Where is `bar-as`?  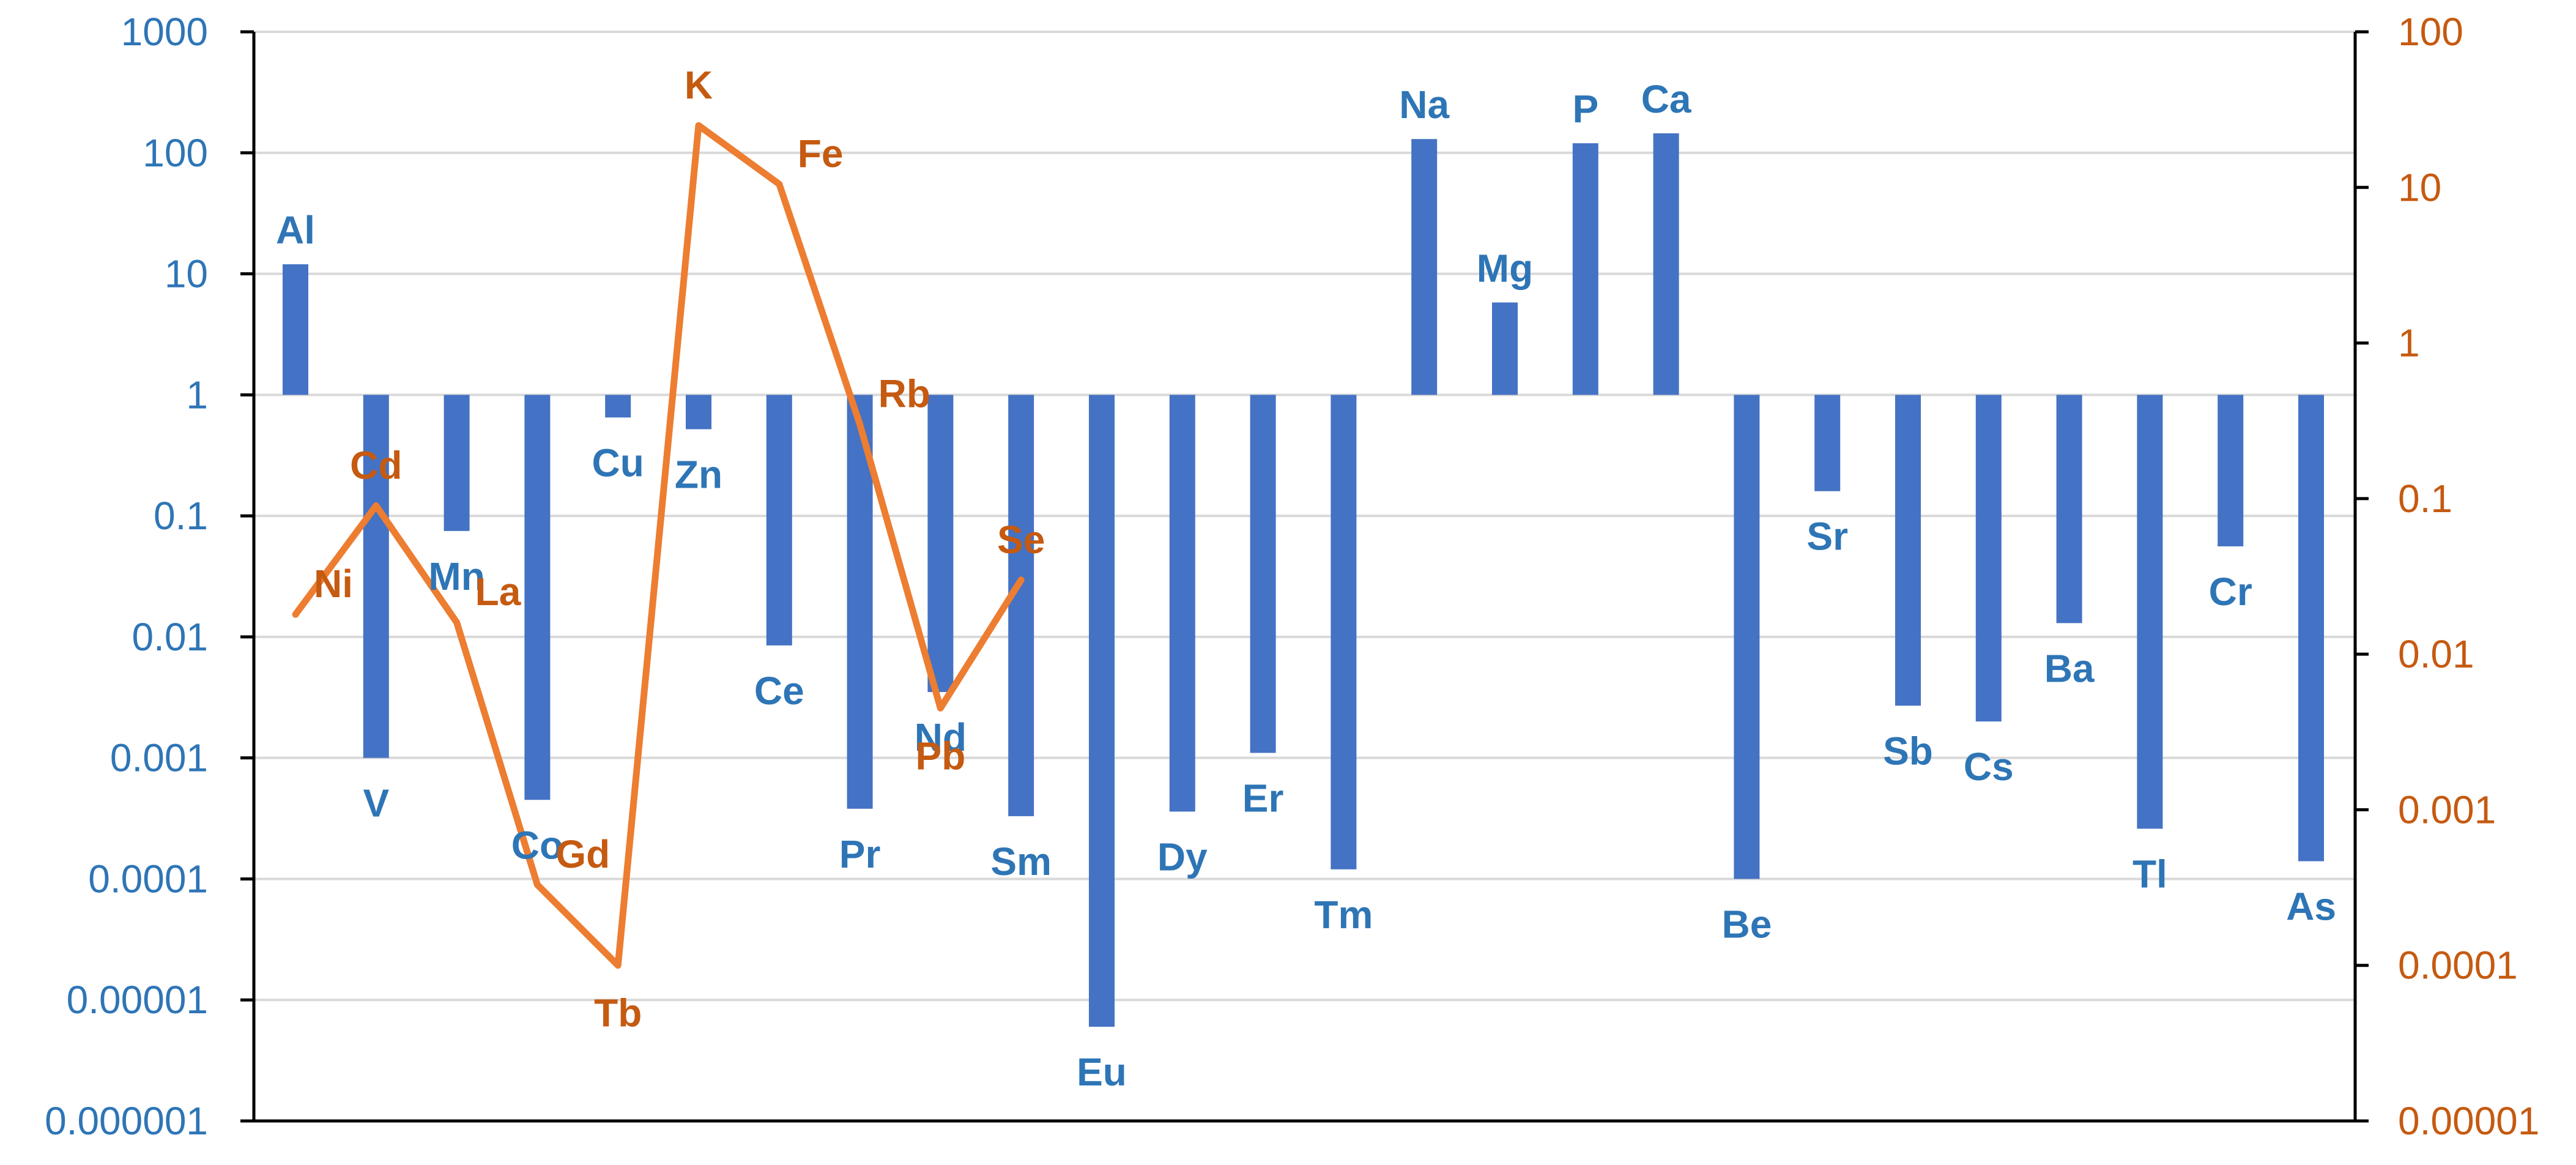
bar-as is located at coordinates (2311, 629).